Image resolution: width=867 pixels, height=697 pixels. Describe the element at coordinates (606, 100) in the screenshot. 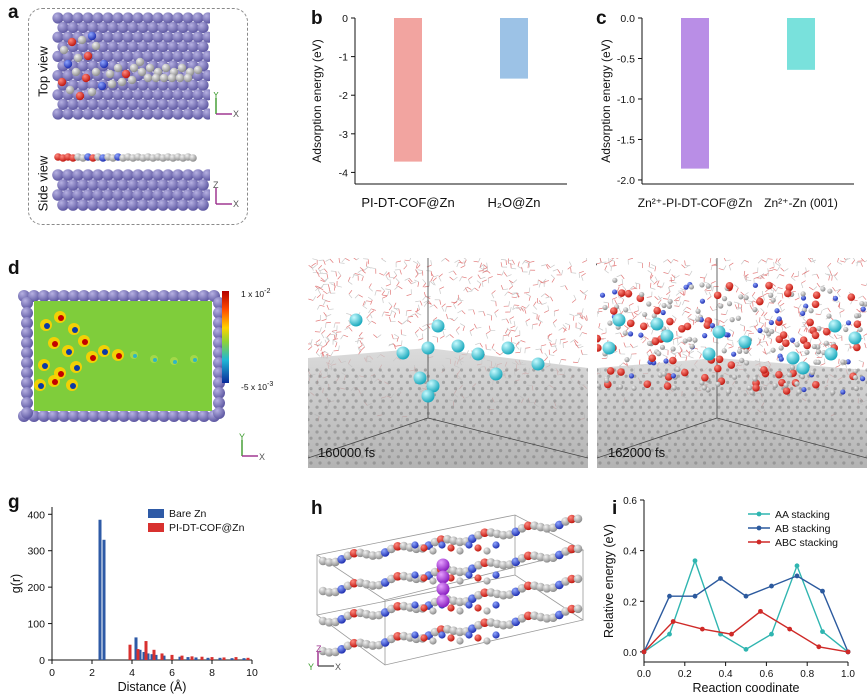

I see `y-axis-label: Adsorption energy (eV)` at that location.